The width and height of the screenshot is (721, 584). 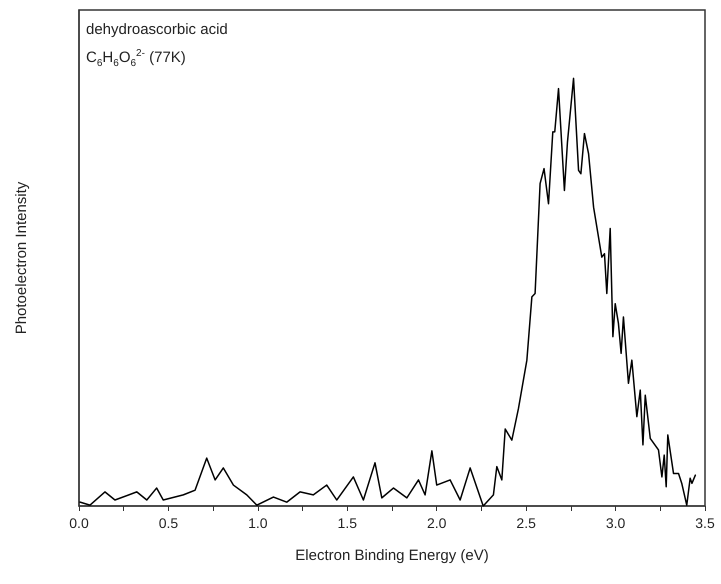 What do you see at coordinates (157, 30) in the screenshot?
I see `text: dehydroascorbic acid` at bounding box center [157, 30].